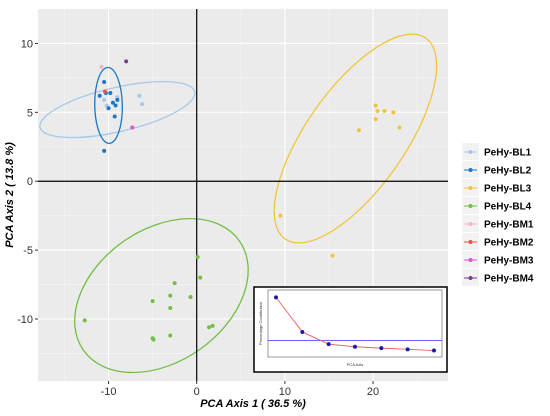 The image size is (550, 416). Describe the element at coordinates (509, 261) in the screenshot. I see `legend-label: PeHy-BM3` at that location.